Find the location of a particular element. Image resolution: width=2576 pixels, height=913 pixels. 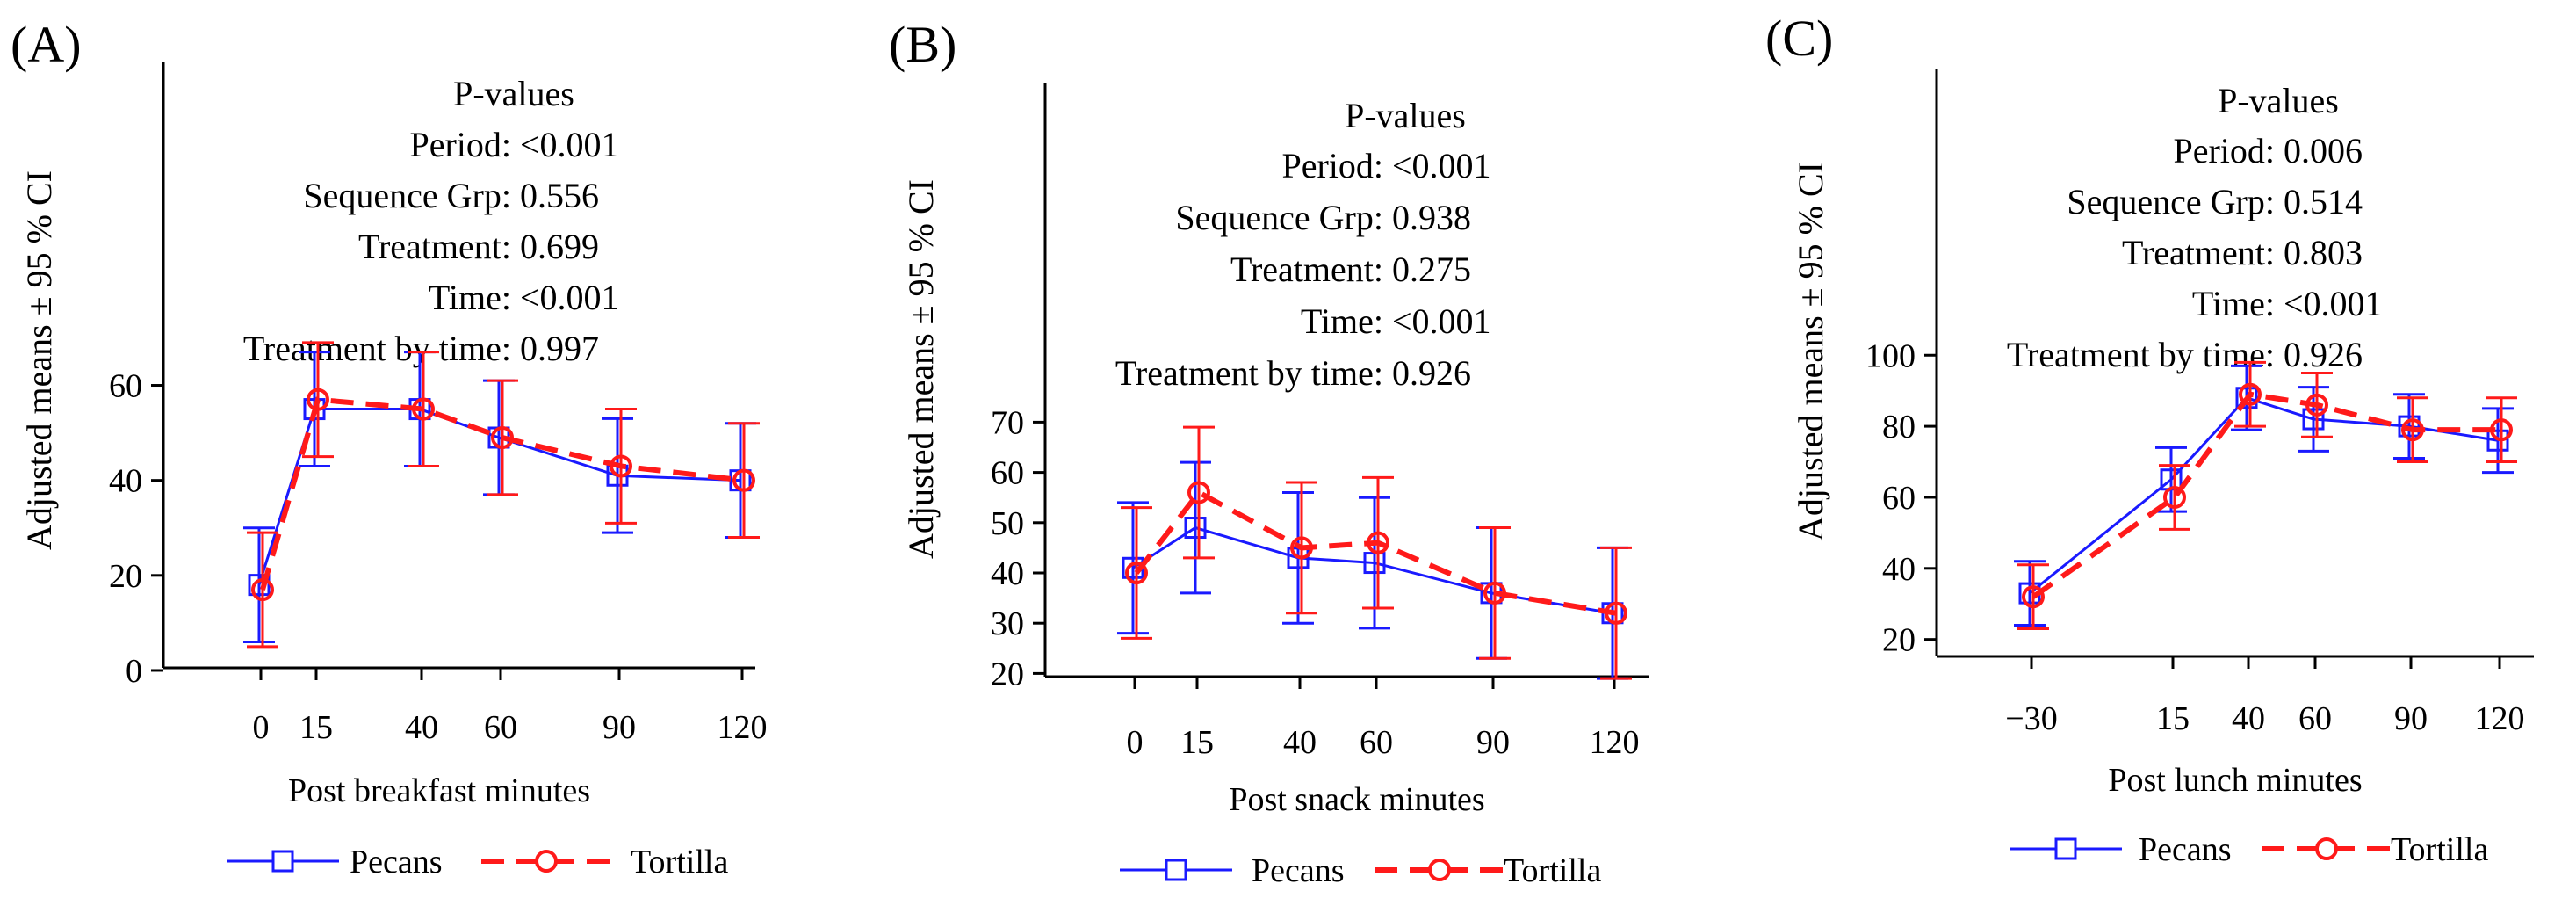

y-tick-label: 70 is located at coordinates (1007, 422).